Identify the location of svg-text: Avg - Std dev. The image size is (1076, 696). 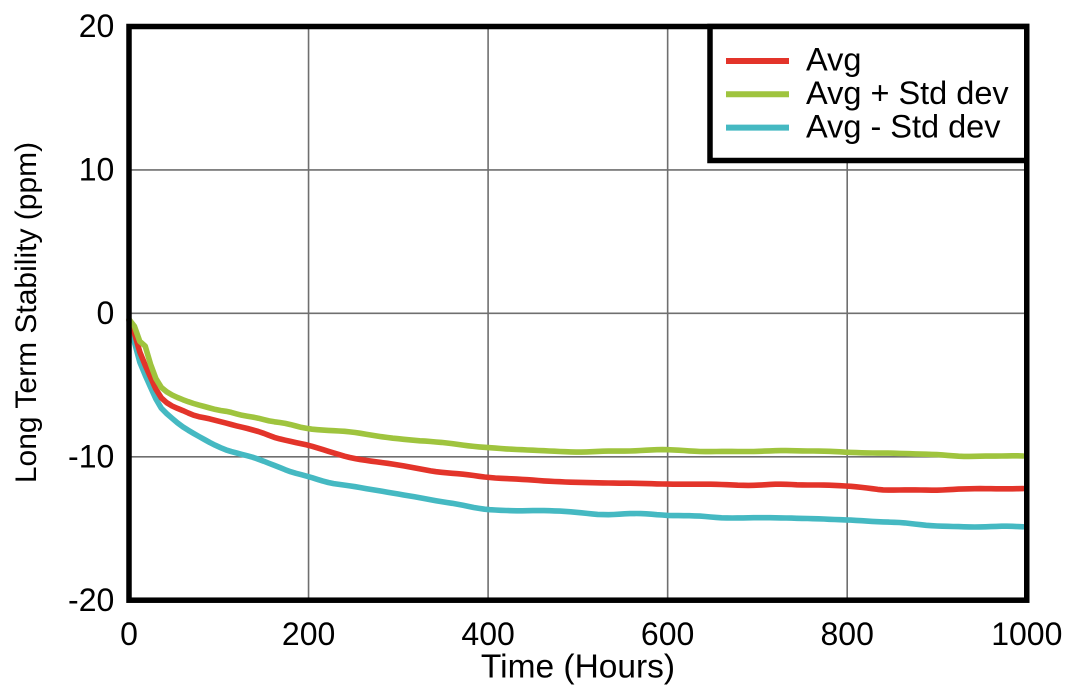
(903, 127).